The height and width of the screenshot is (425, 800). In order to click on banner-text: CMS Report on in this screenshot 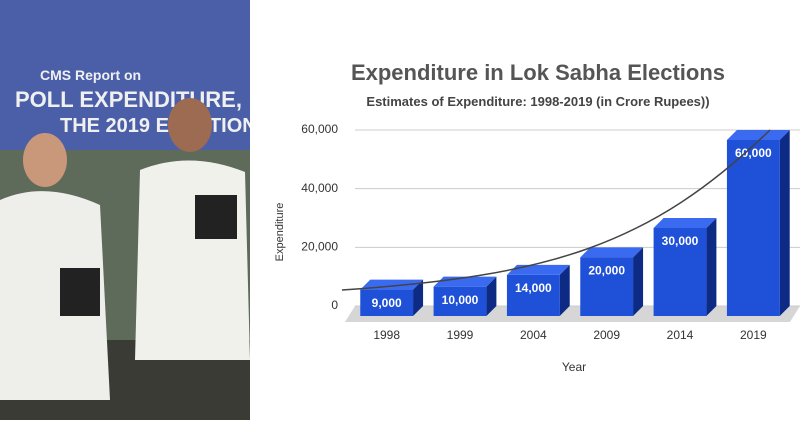, I will do `click(90, 75)`.